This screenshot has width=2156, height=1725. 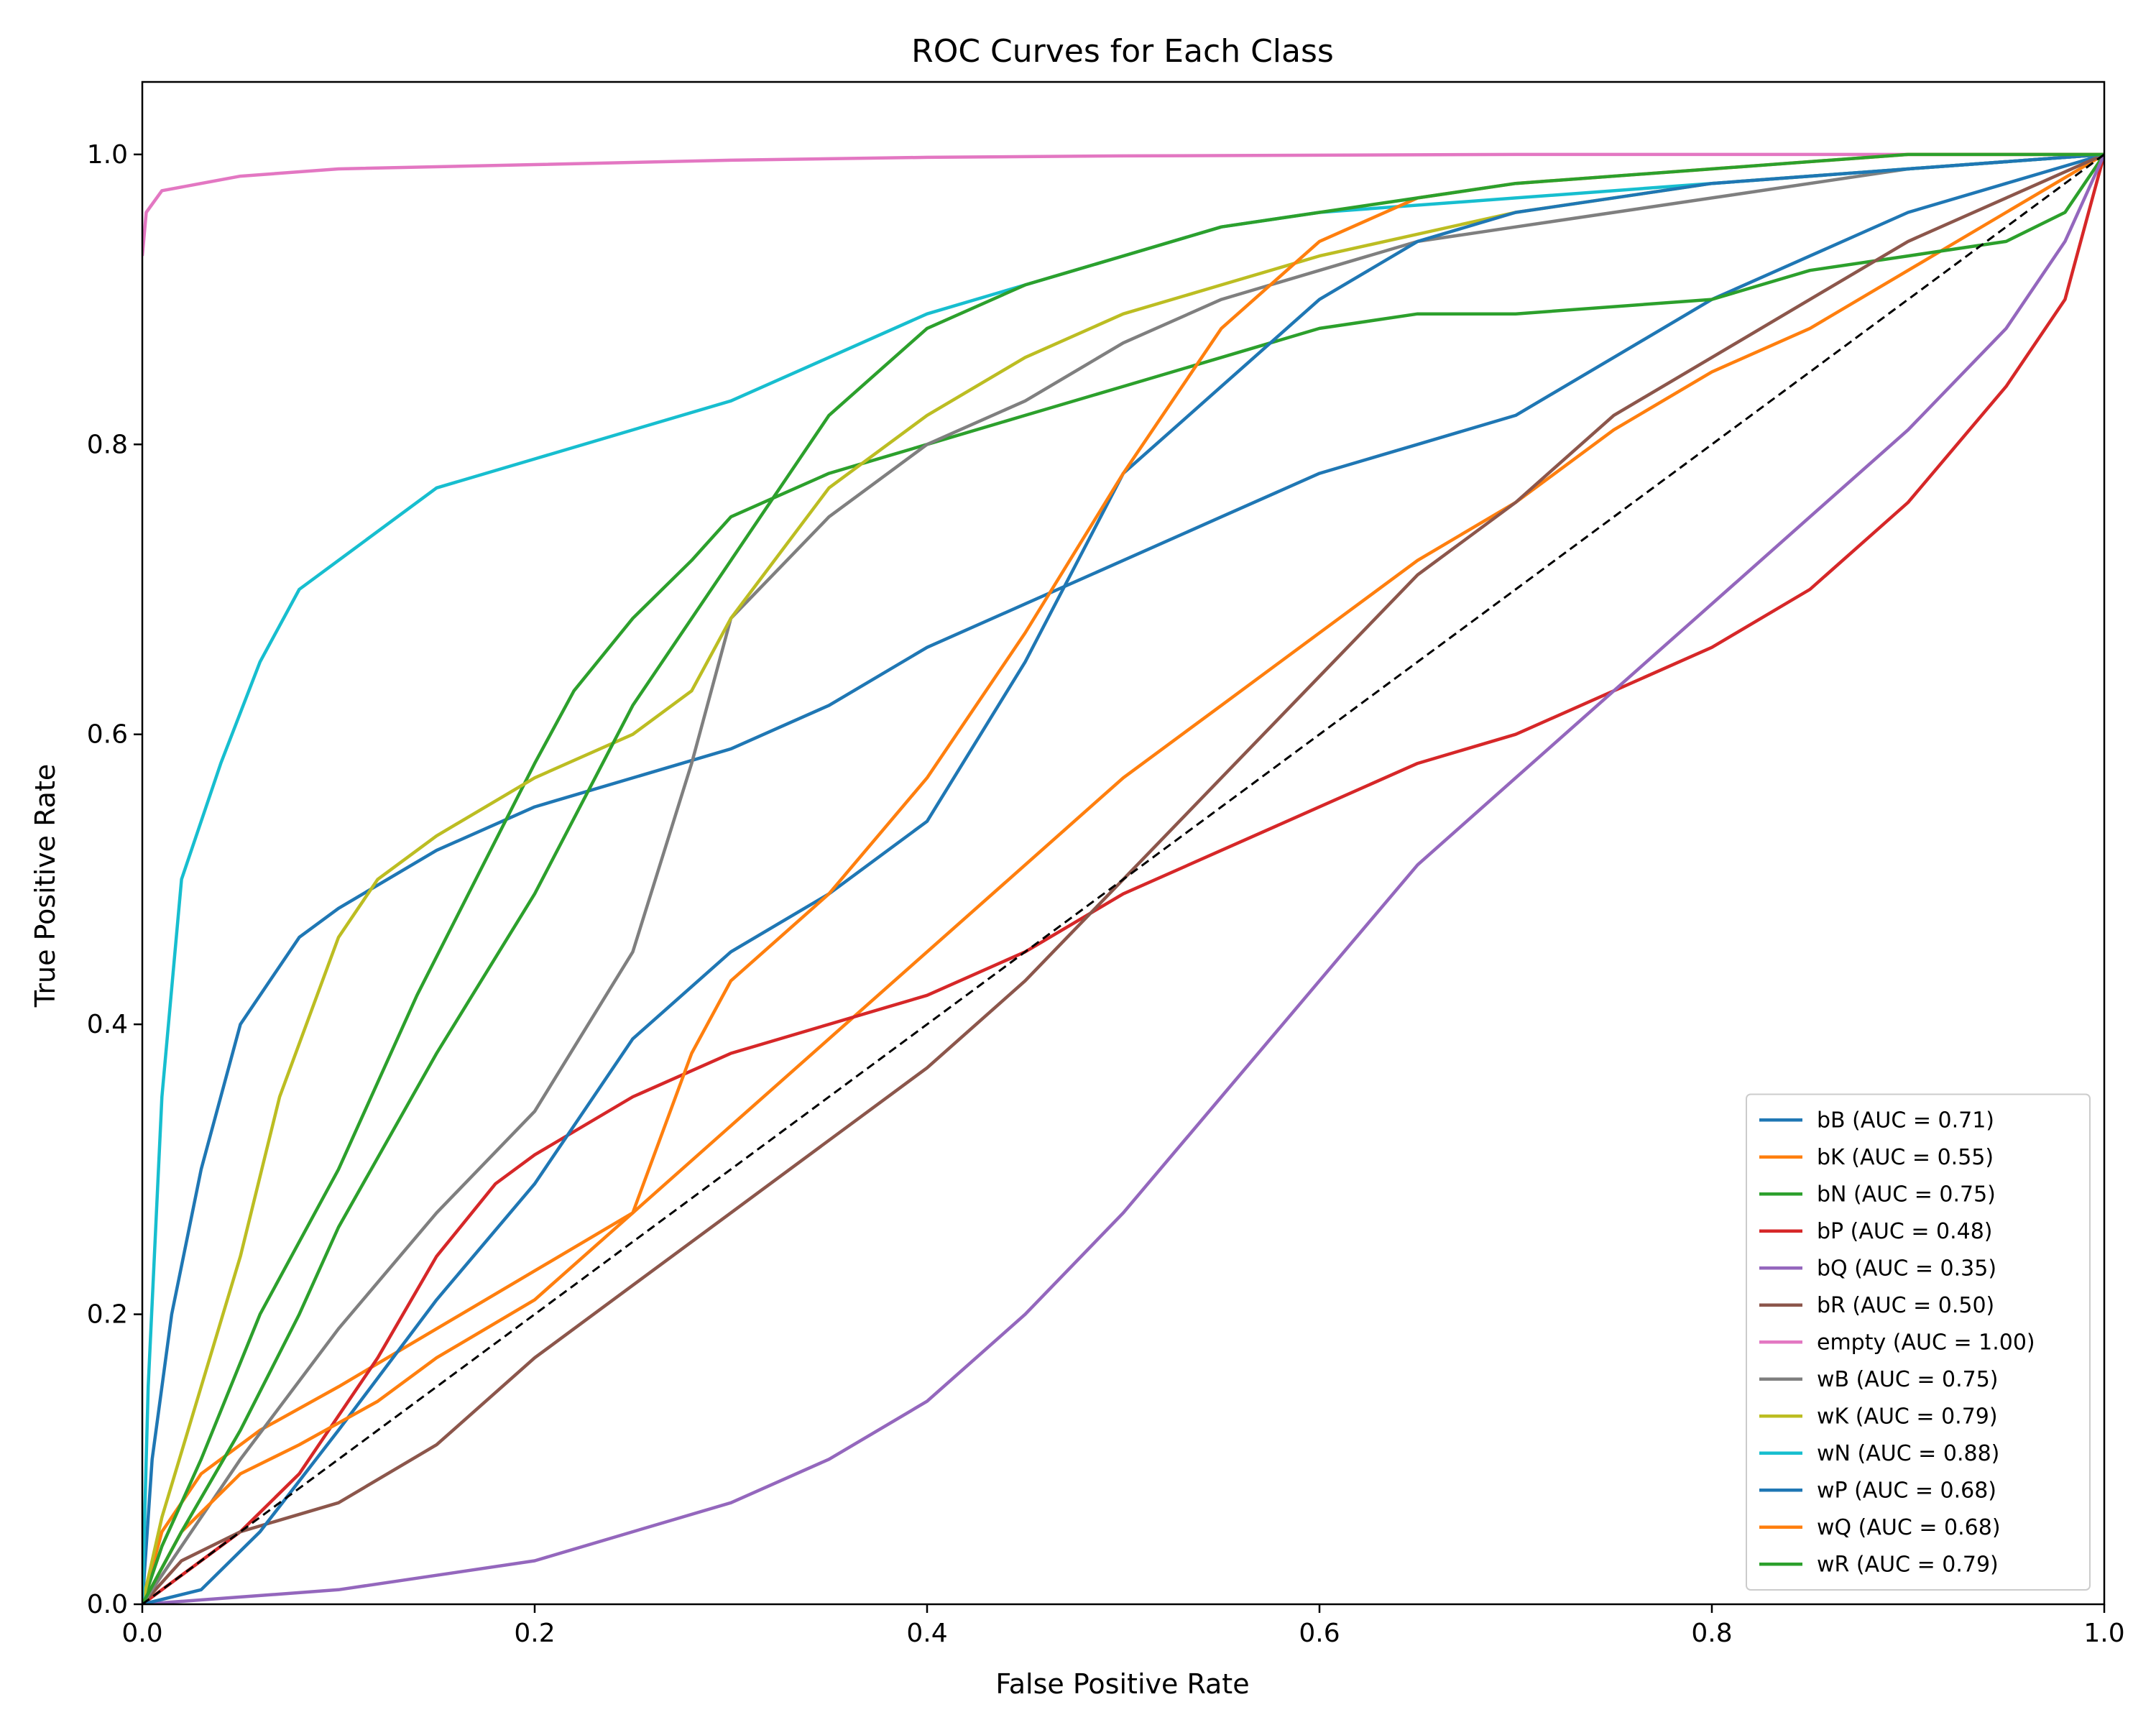 What do you see at coordinates (1908, 1379) in the screenshot?
I see `legend-entry: wB (AUC = 0.75)` at bounding box center [1908, 1379].